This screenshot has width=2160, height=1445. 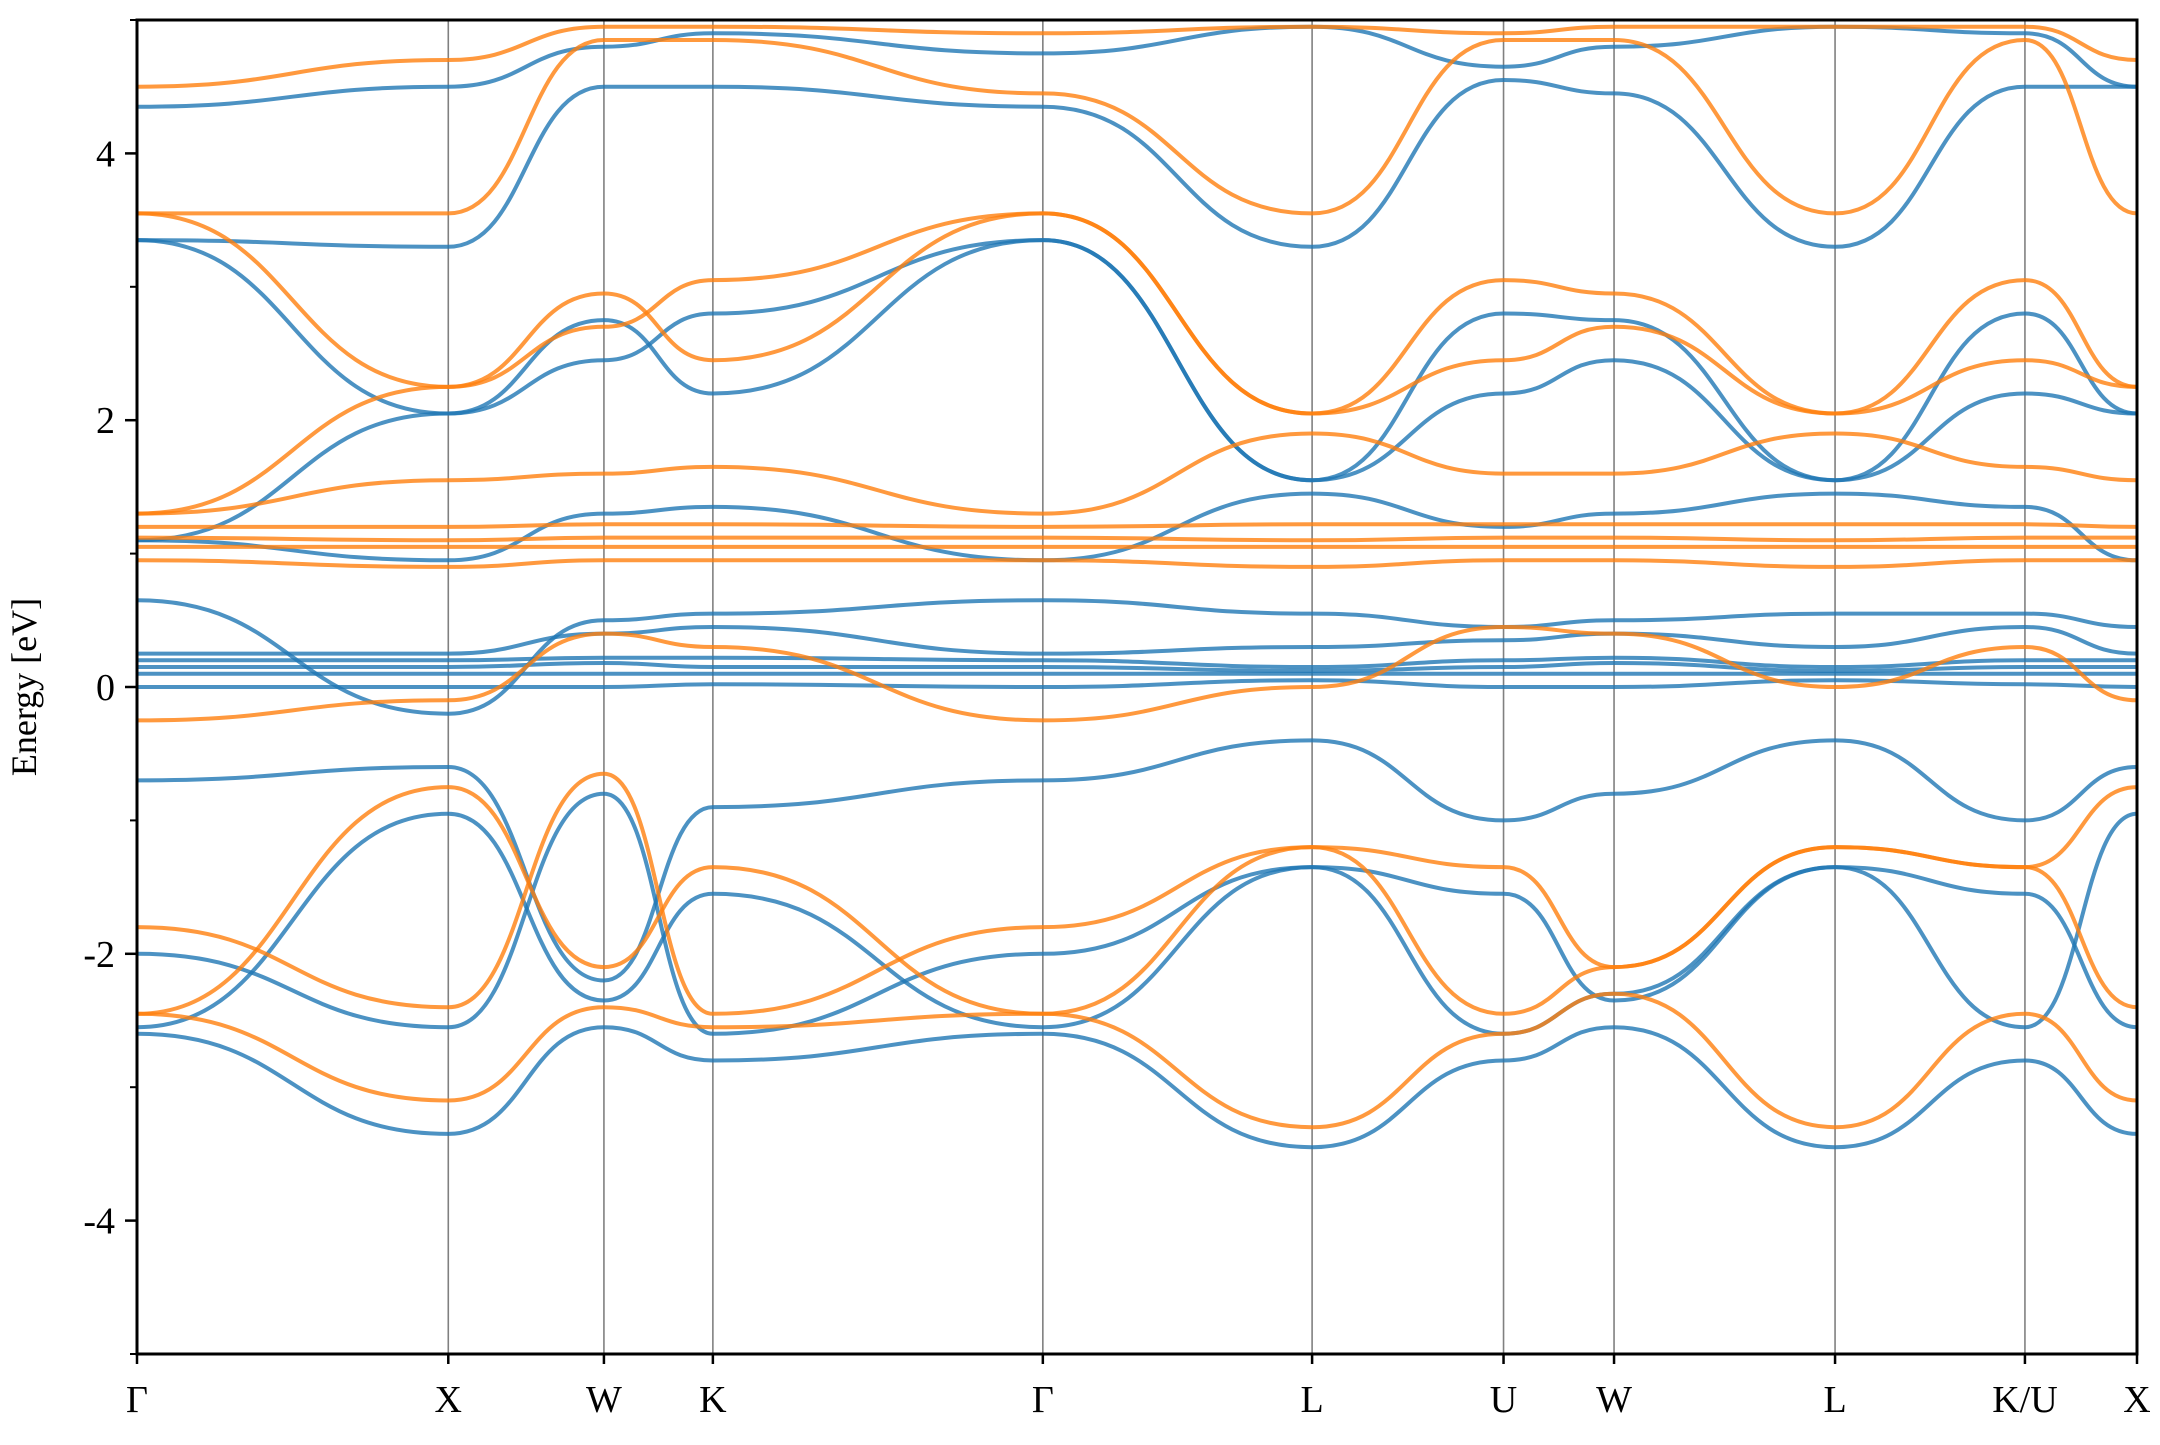 What do you see at coordinates (24, 687) in the screenshot?
I see `y-axis-label: Energy [eV]` at bounding box center [24, 687].